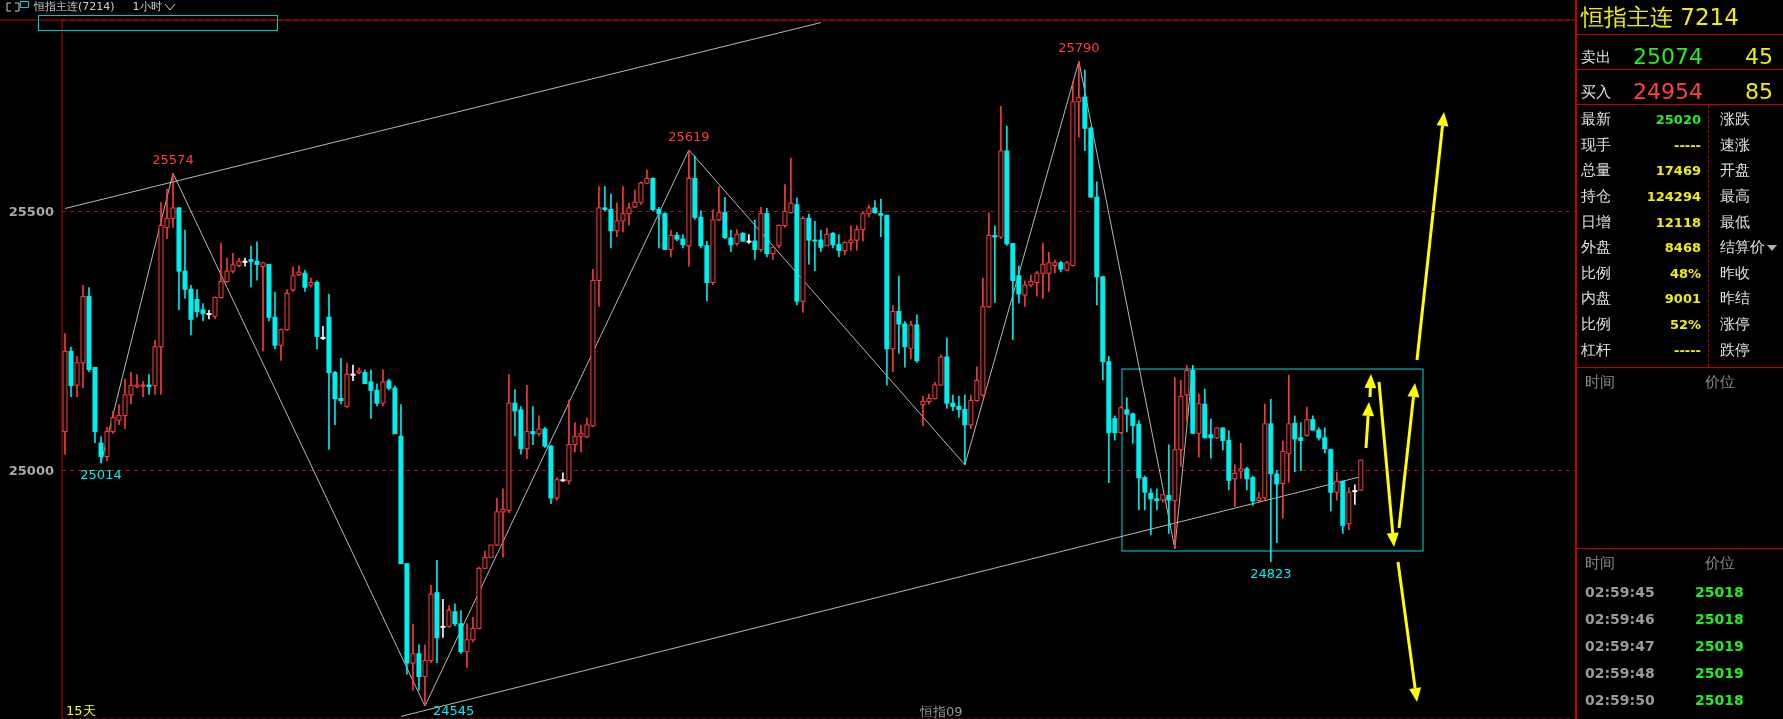 The height and width of the screenshot is (719, 1783). What do you see at coordinates (1735, 350) in the screenshot?
I see `text: 跌停` at bounding box center [1735, 350].